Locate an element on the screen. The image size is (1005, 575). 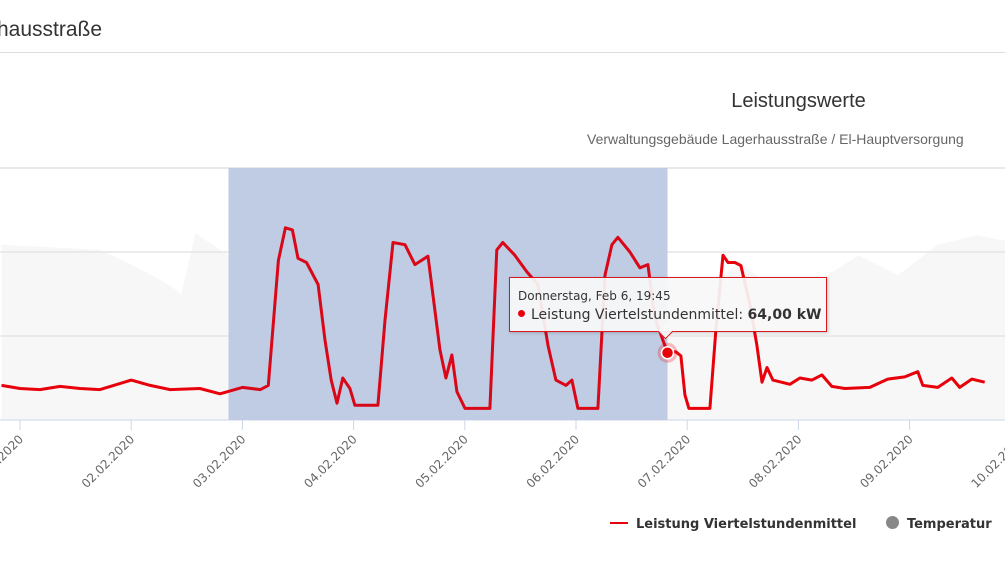
x-tick-label: 07.02.2020 is located at coordinates (664, 461).